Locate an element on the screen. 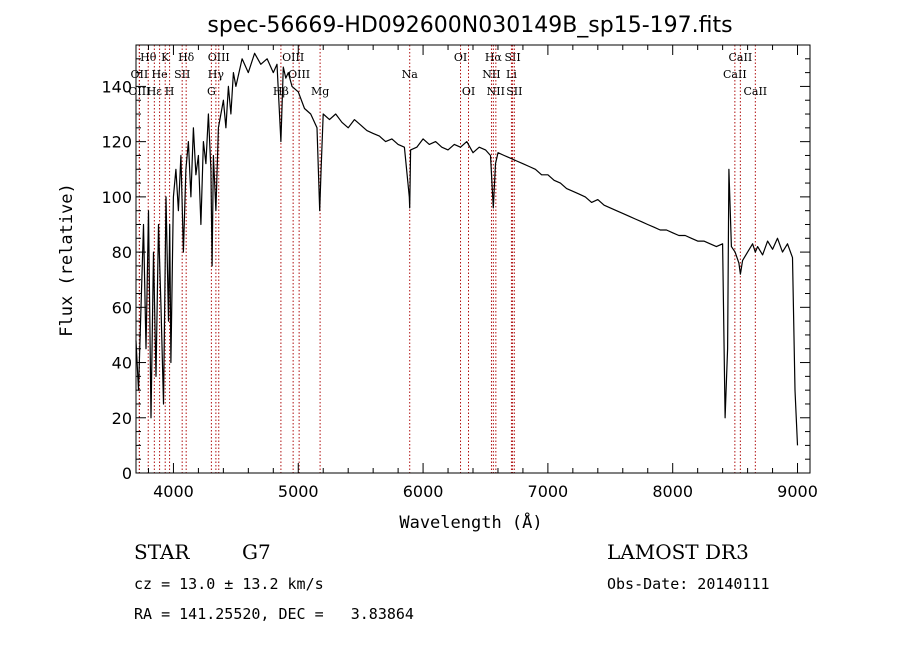 This screenshot has height=649, width=900. line-marker-label: Hα is located at coordinates (494, 57).